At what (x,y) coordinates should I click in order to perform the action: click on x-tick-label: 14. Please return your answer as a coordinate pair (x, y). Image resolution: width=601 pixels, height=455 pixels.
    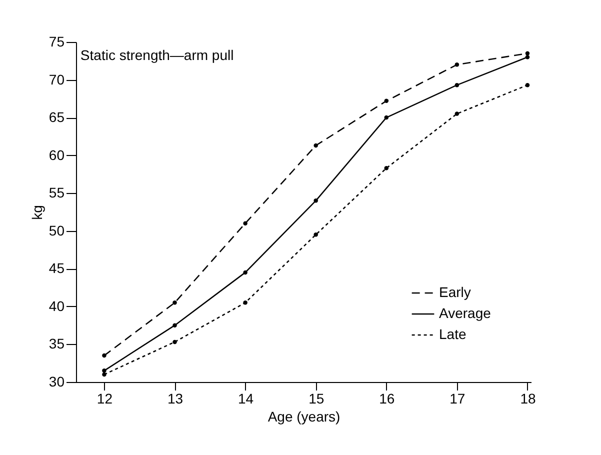
    Looking at the image, I should click on (246, 398).